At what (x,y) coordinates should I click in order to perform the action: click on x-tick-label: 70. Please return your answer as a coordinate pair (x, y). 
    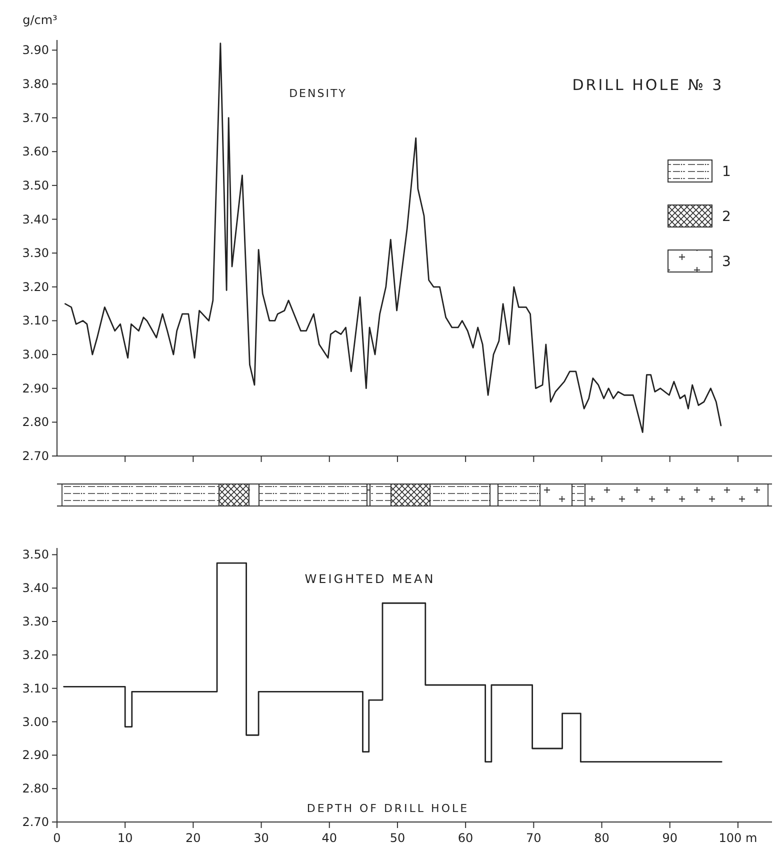
    Looking at the image, I should click on (534, 838).